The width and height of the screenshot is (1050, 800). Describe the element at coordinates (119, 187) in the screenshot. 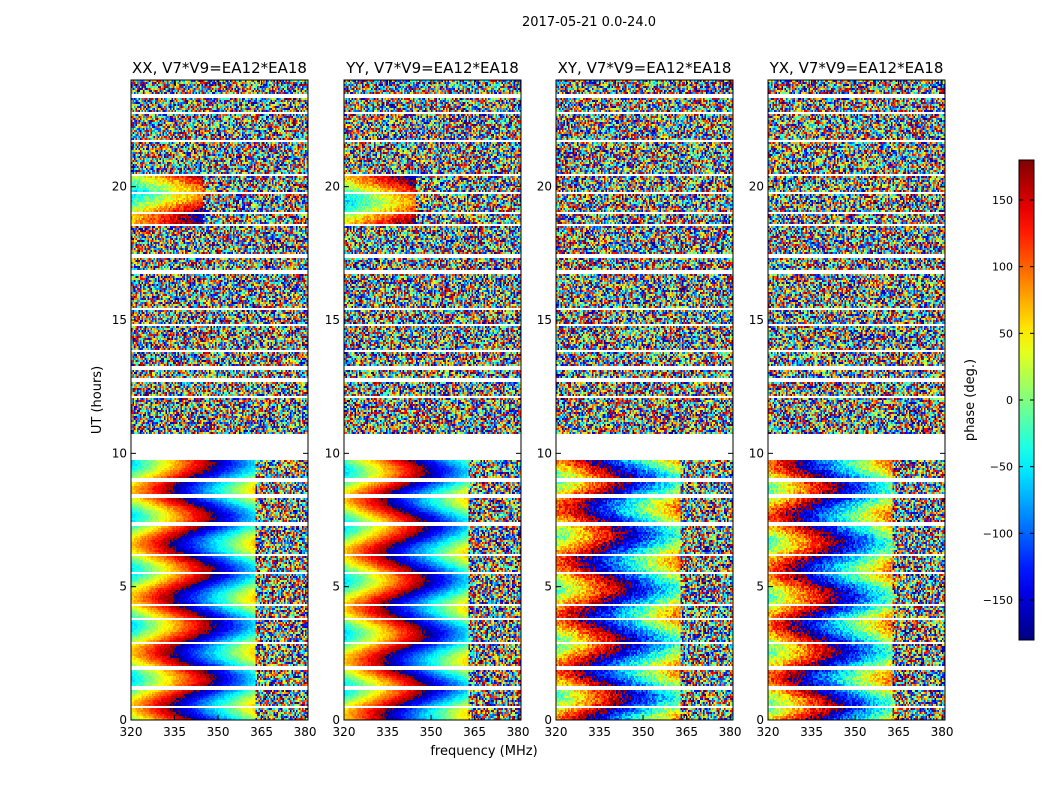

I see `y-tick-label-0-20: 20` at that location.